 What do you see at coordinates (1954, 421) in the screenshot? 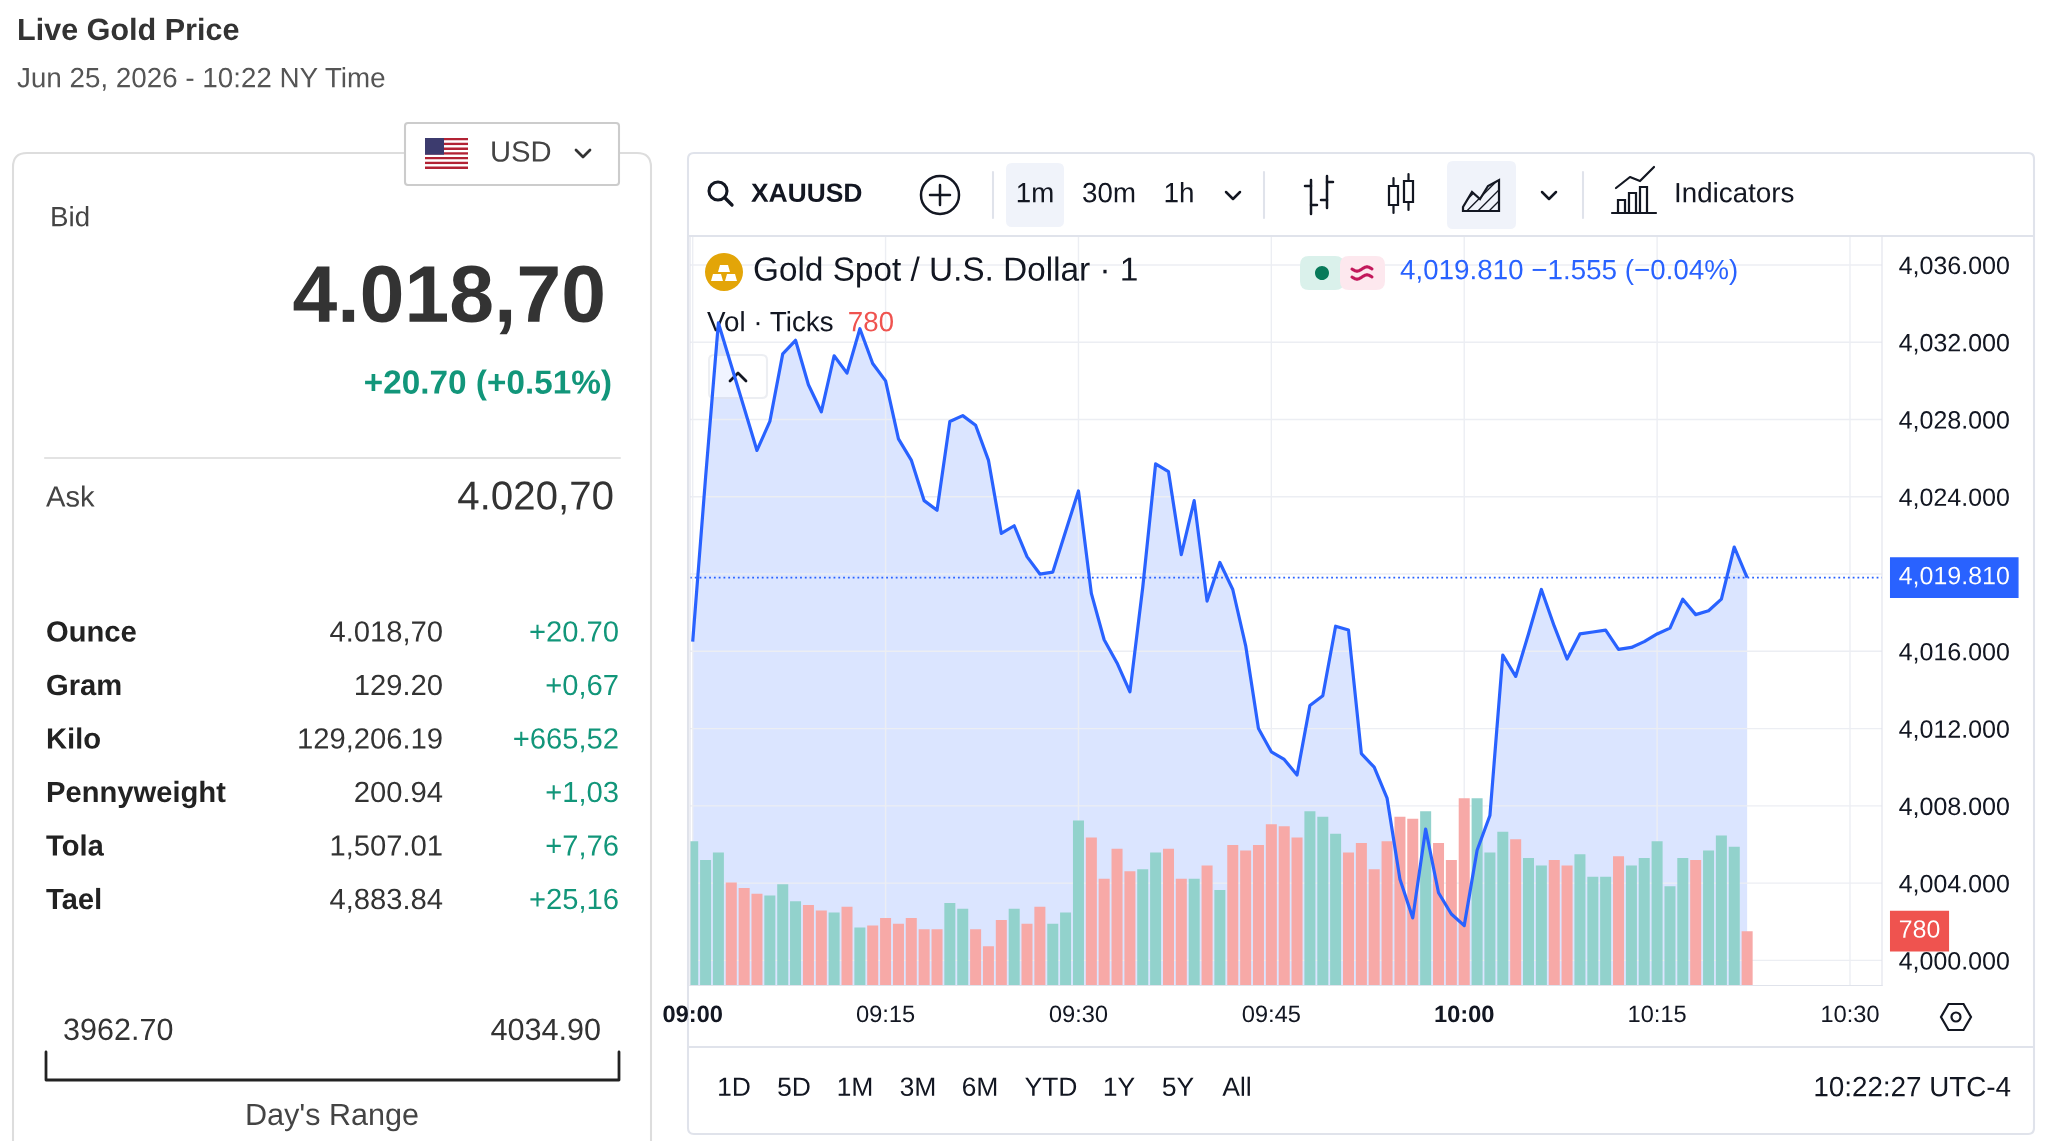
I see `y-tick-label: 4,028.000` at bounding box center [1954, 421].